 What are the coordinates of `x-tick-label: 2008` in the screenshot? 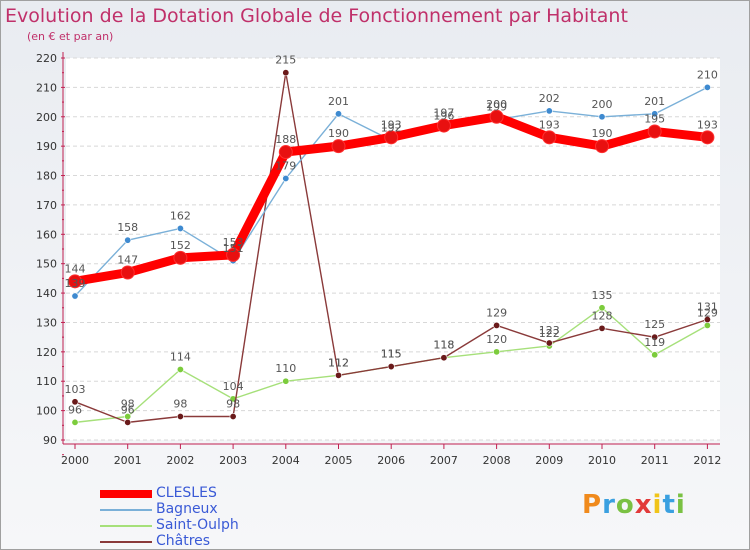 It's located at (497, 460).